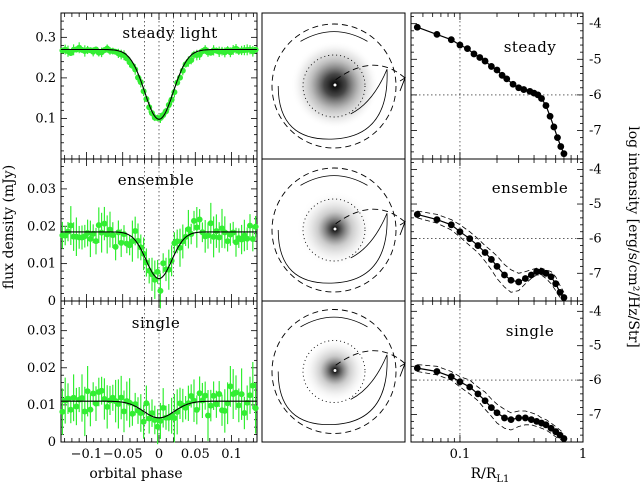  I want to click on x-tick-label: 0.05, so click(195, 454).